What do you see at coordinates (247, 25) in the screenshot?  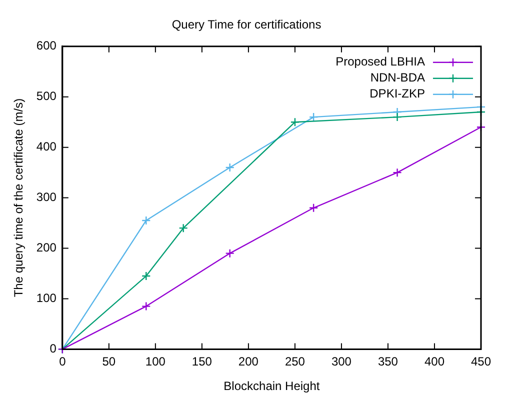 I see `chart-title: Query Time for certifications` at bounding box center [247, 25].